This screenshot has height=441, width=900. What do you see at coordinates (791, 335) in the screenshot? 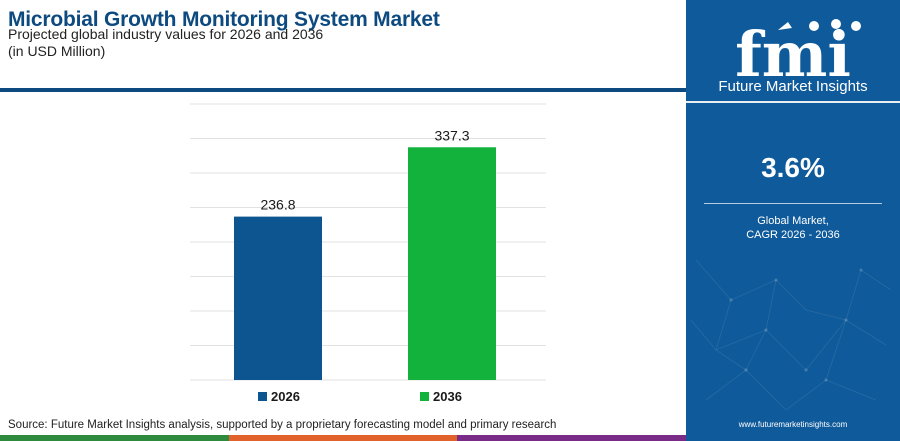
I see `network-background` at bounding box center [791, 335].